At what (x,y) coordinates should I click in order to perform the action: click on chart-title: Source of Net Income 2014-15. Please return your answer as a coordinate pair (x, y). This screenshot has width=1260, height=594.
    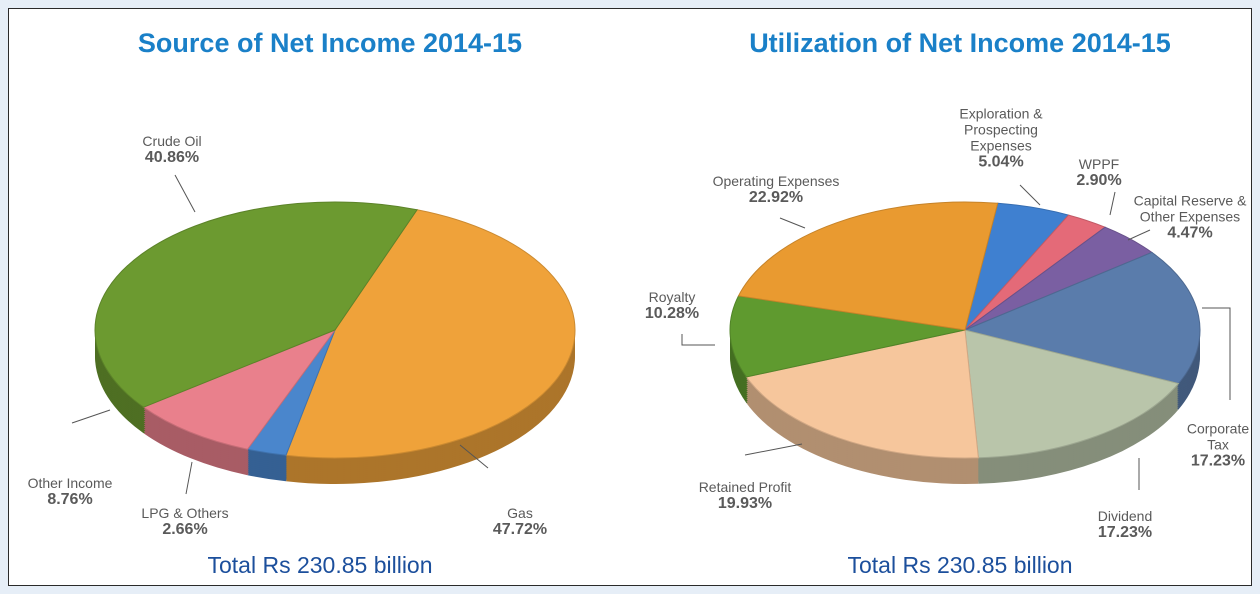
    Looking at the image, I should click on (330, 43).